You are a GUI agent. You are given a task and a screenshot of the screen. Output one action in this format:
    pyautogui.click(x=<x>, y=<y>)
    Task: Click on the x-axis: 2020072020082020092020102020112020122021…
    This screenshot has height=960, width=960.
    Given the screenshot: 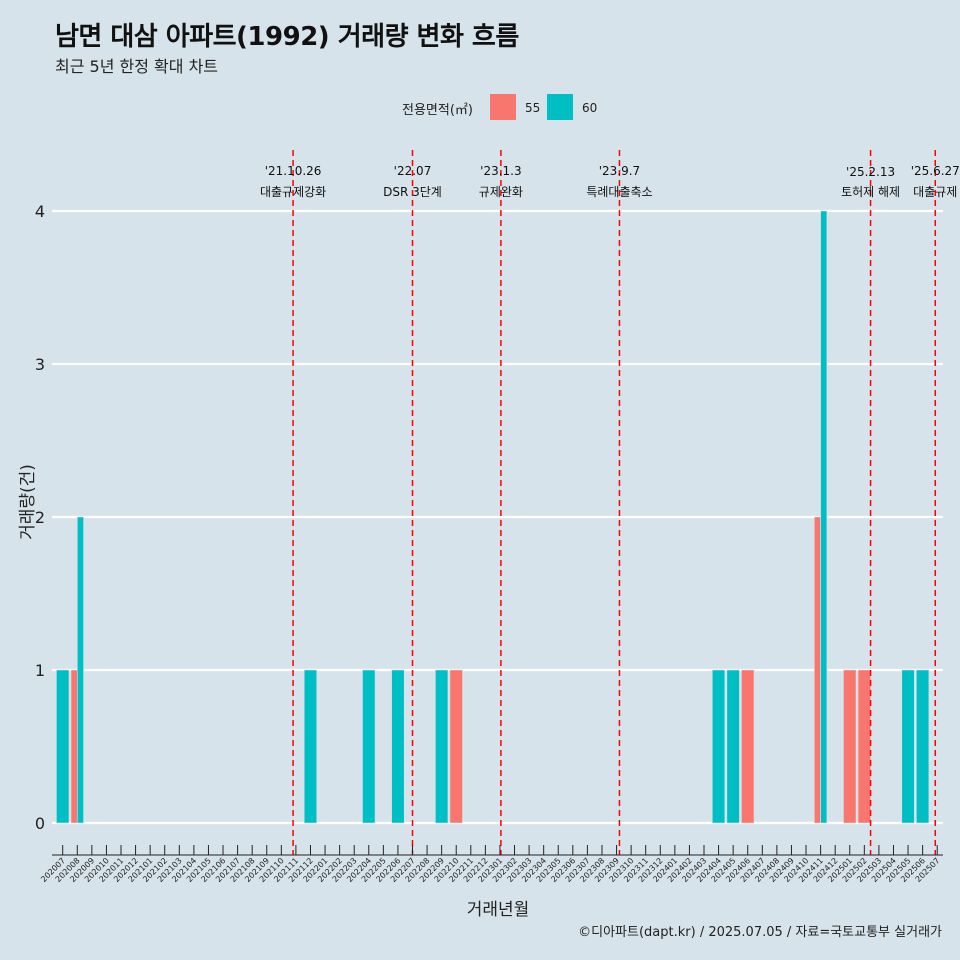 What is the action you would take?
    pyautogui.click(x=491, y=864)
    